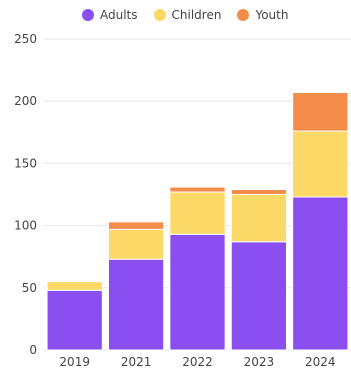 The width and height of the screenshot is (351, 369). Describe the element at coordinates (136, 362) in the screenshot. I see `x-tick-label: 2021` at that location.